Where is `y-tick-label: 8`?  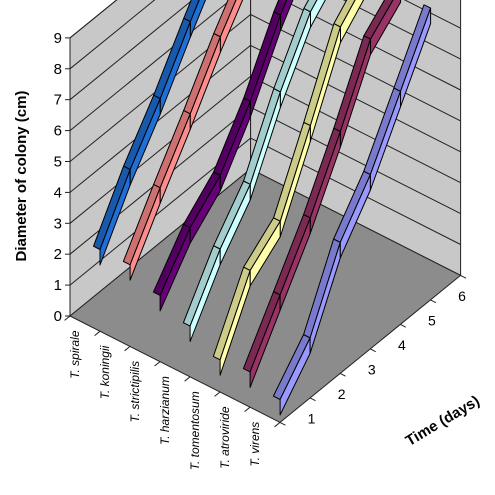 y-tick-label: 8 is located at coordinates (58, 69).